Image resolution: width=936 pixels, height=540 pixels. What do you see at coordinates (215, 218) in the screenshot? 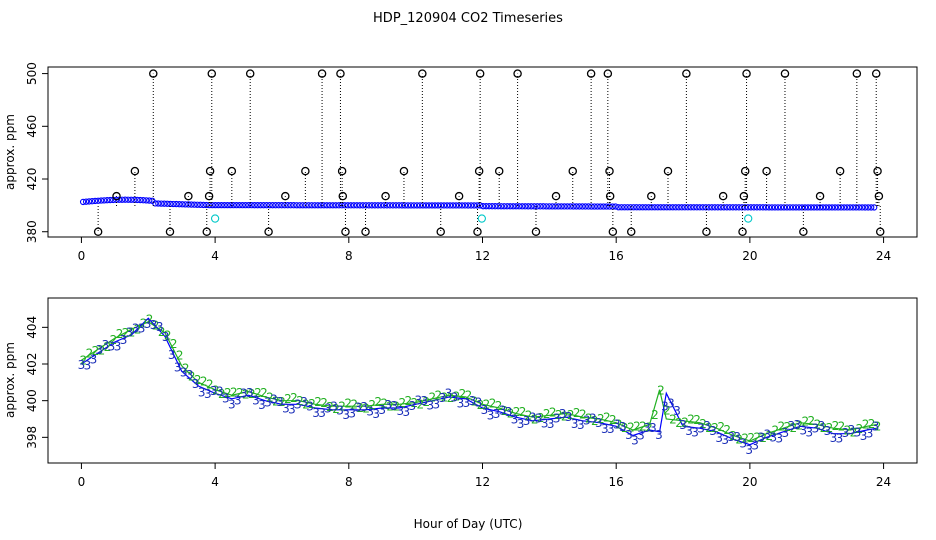
I see `top-cyan-point` at bounding box center [215, 218].